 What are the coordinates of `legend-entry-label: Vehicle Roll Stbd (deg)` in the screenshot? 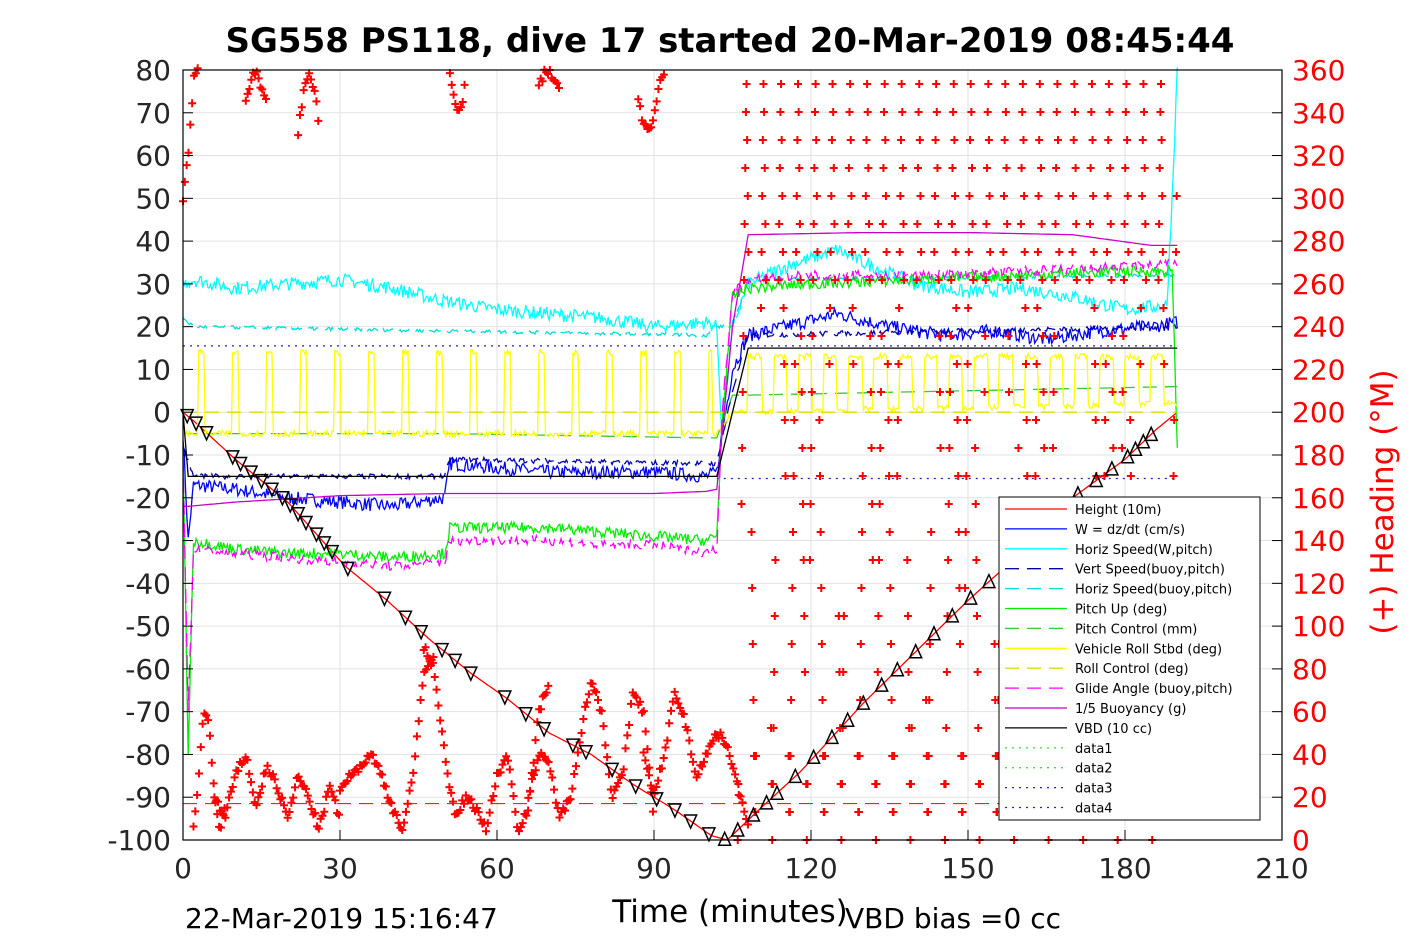 It's located at (1148, 649).